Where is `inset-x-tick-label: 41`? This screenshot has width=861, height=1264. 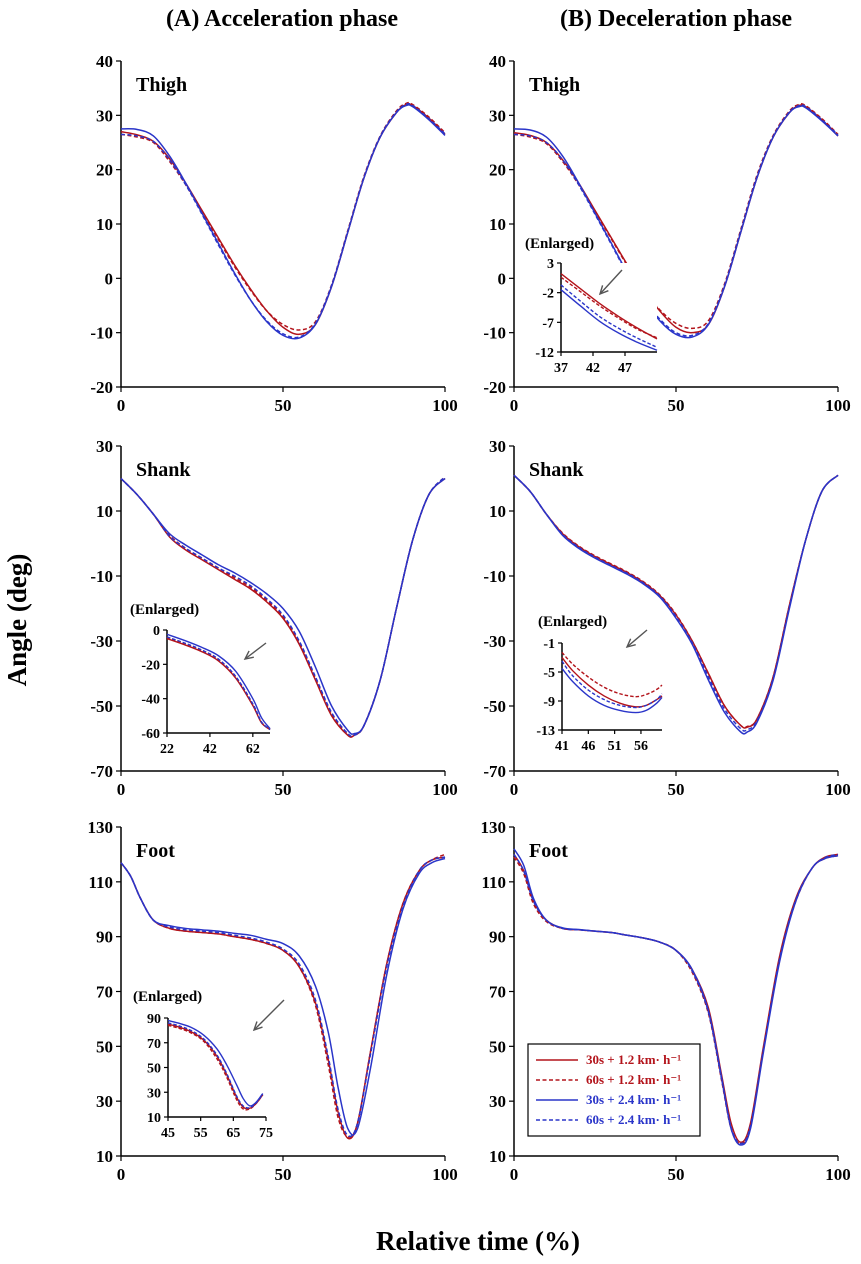 inset-x-tick-label: 41 is located at coordinates (562, 746).